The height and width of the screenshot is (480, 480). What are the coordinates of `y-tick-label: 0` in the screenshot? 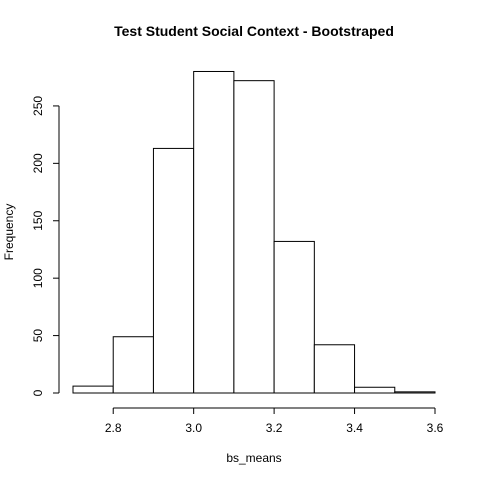 It's located at (38, 392).